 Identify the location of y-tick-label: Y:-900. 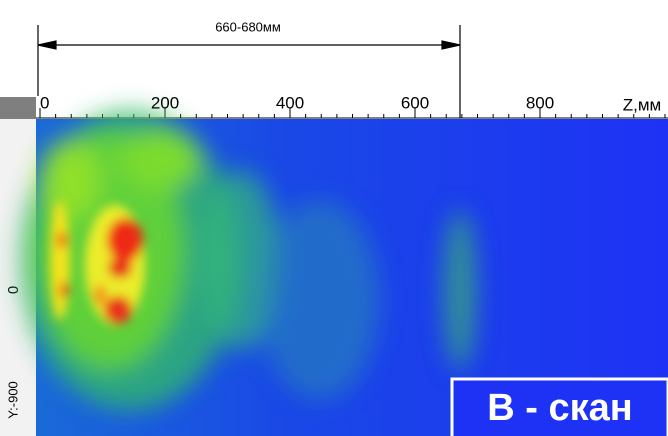
(12, 400).